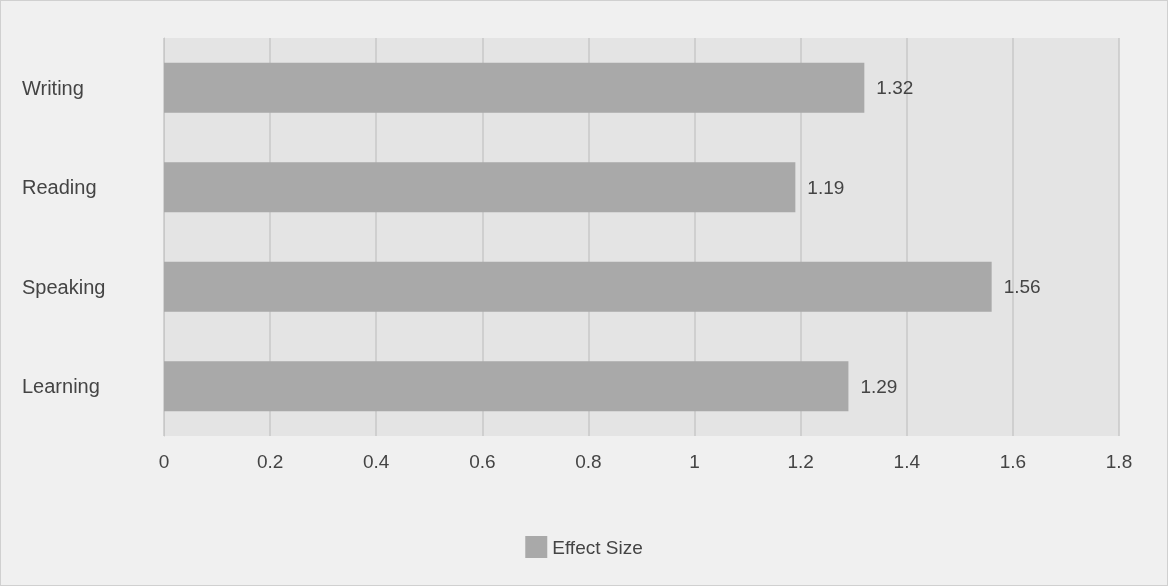 The height and width of the screenshot is (586, 1168). What do you see at coordinates (895, 88) in the screenshot?
I see `data-label: 1.32` at bounding box center [895, 88].